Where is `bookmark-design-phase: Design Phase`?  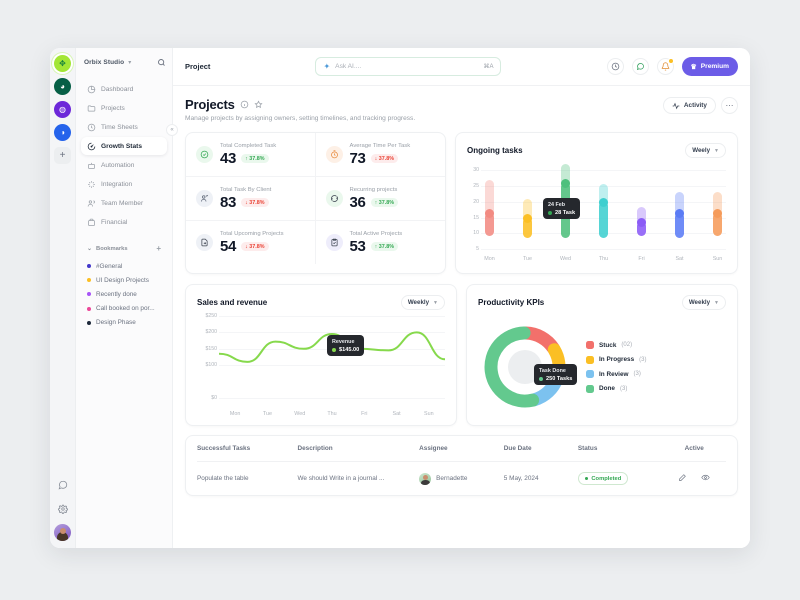
bookmark-design-phase: Design Phase is located at coordinates (124, 323).